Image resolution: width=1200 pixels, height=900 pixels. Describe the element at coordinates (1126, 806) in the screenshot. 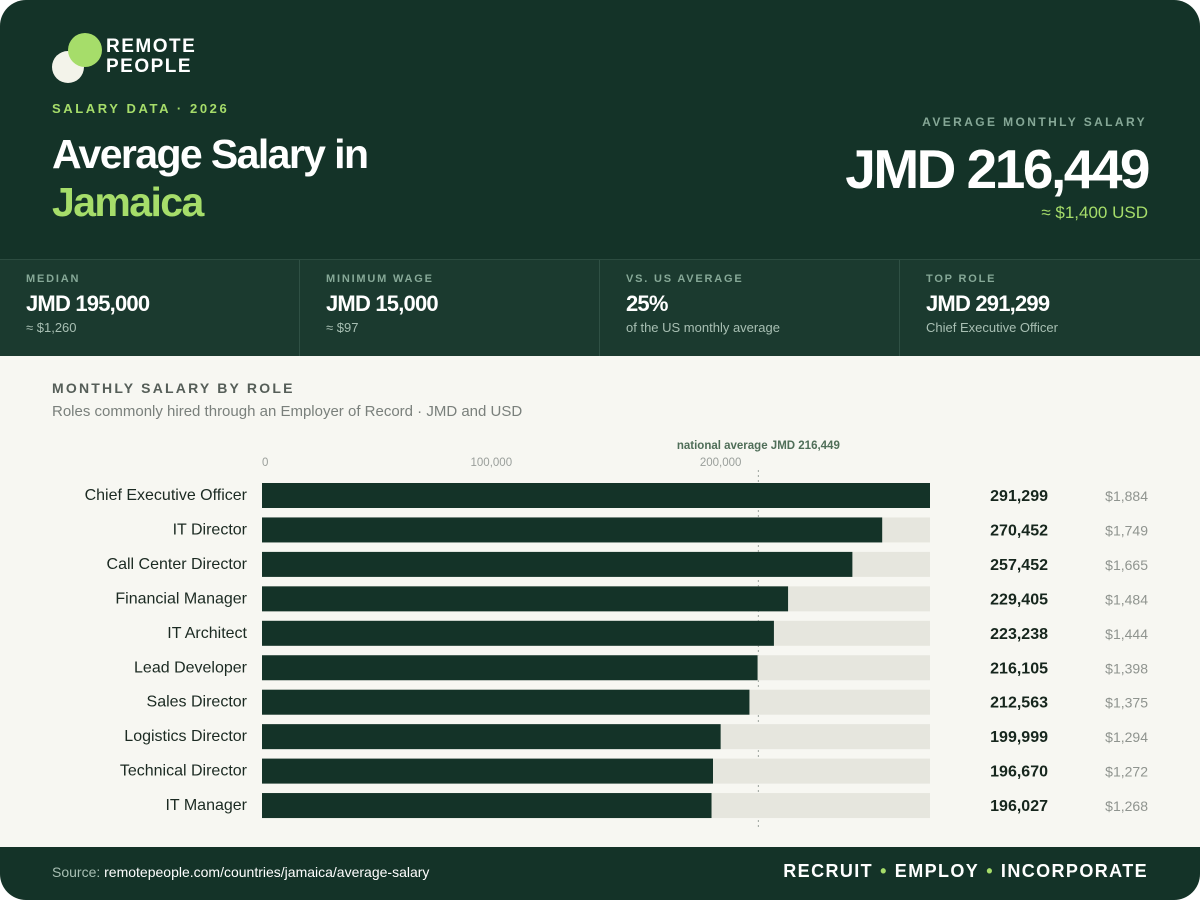

I see `usd-label: $1,268` at that location.